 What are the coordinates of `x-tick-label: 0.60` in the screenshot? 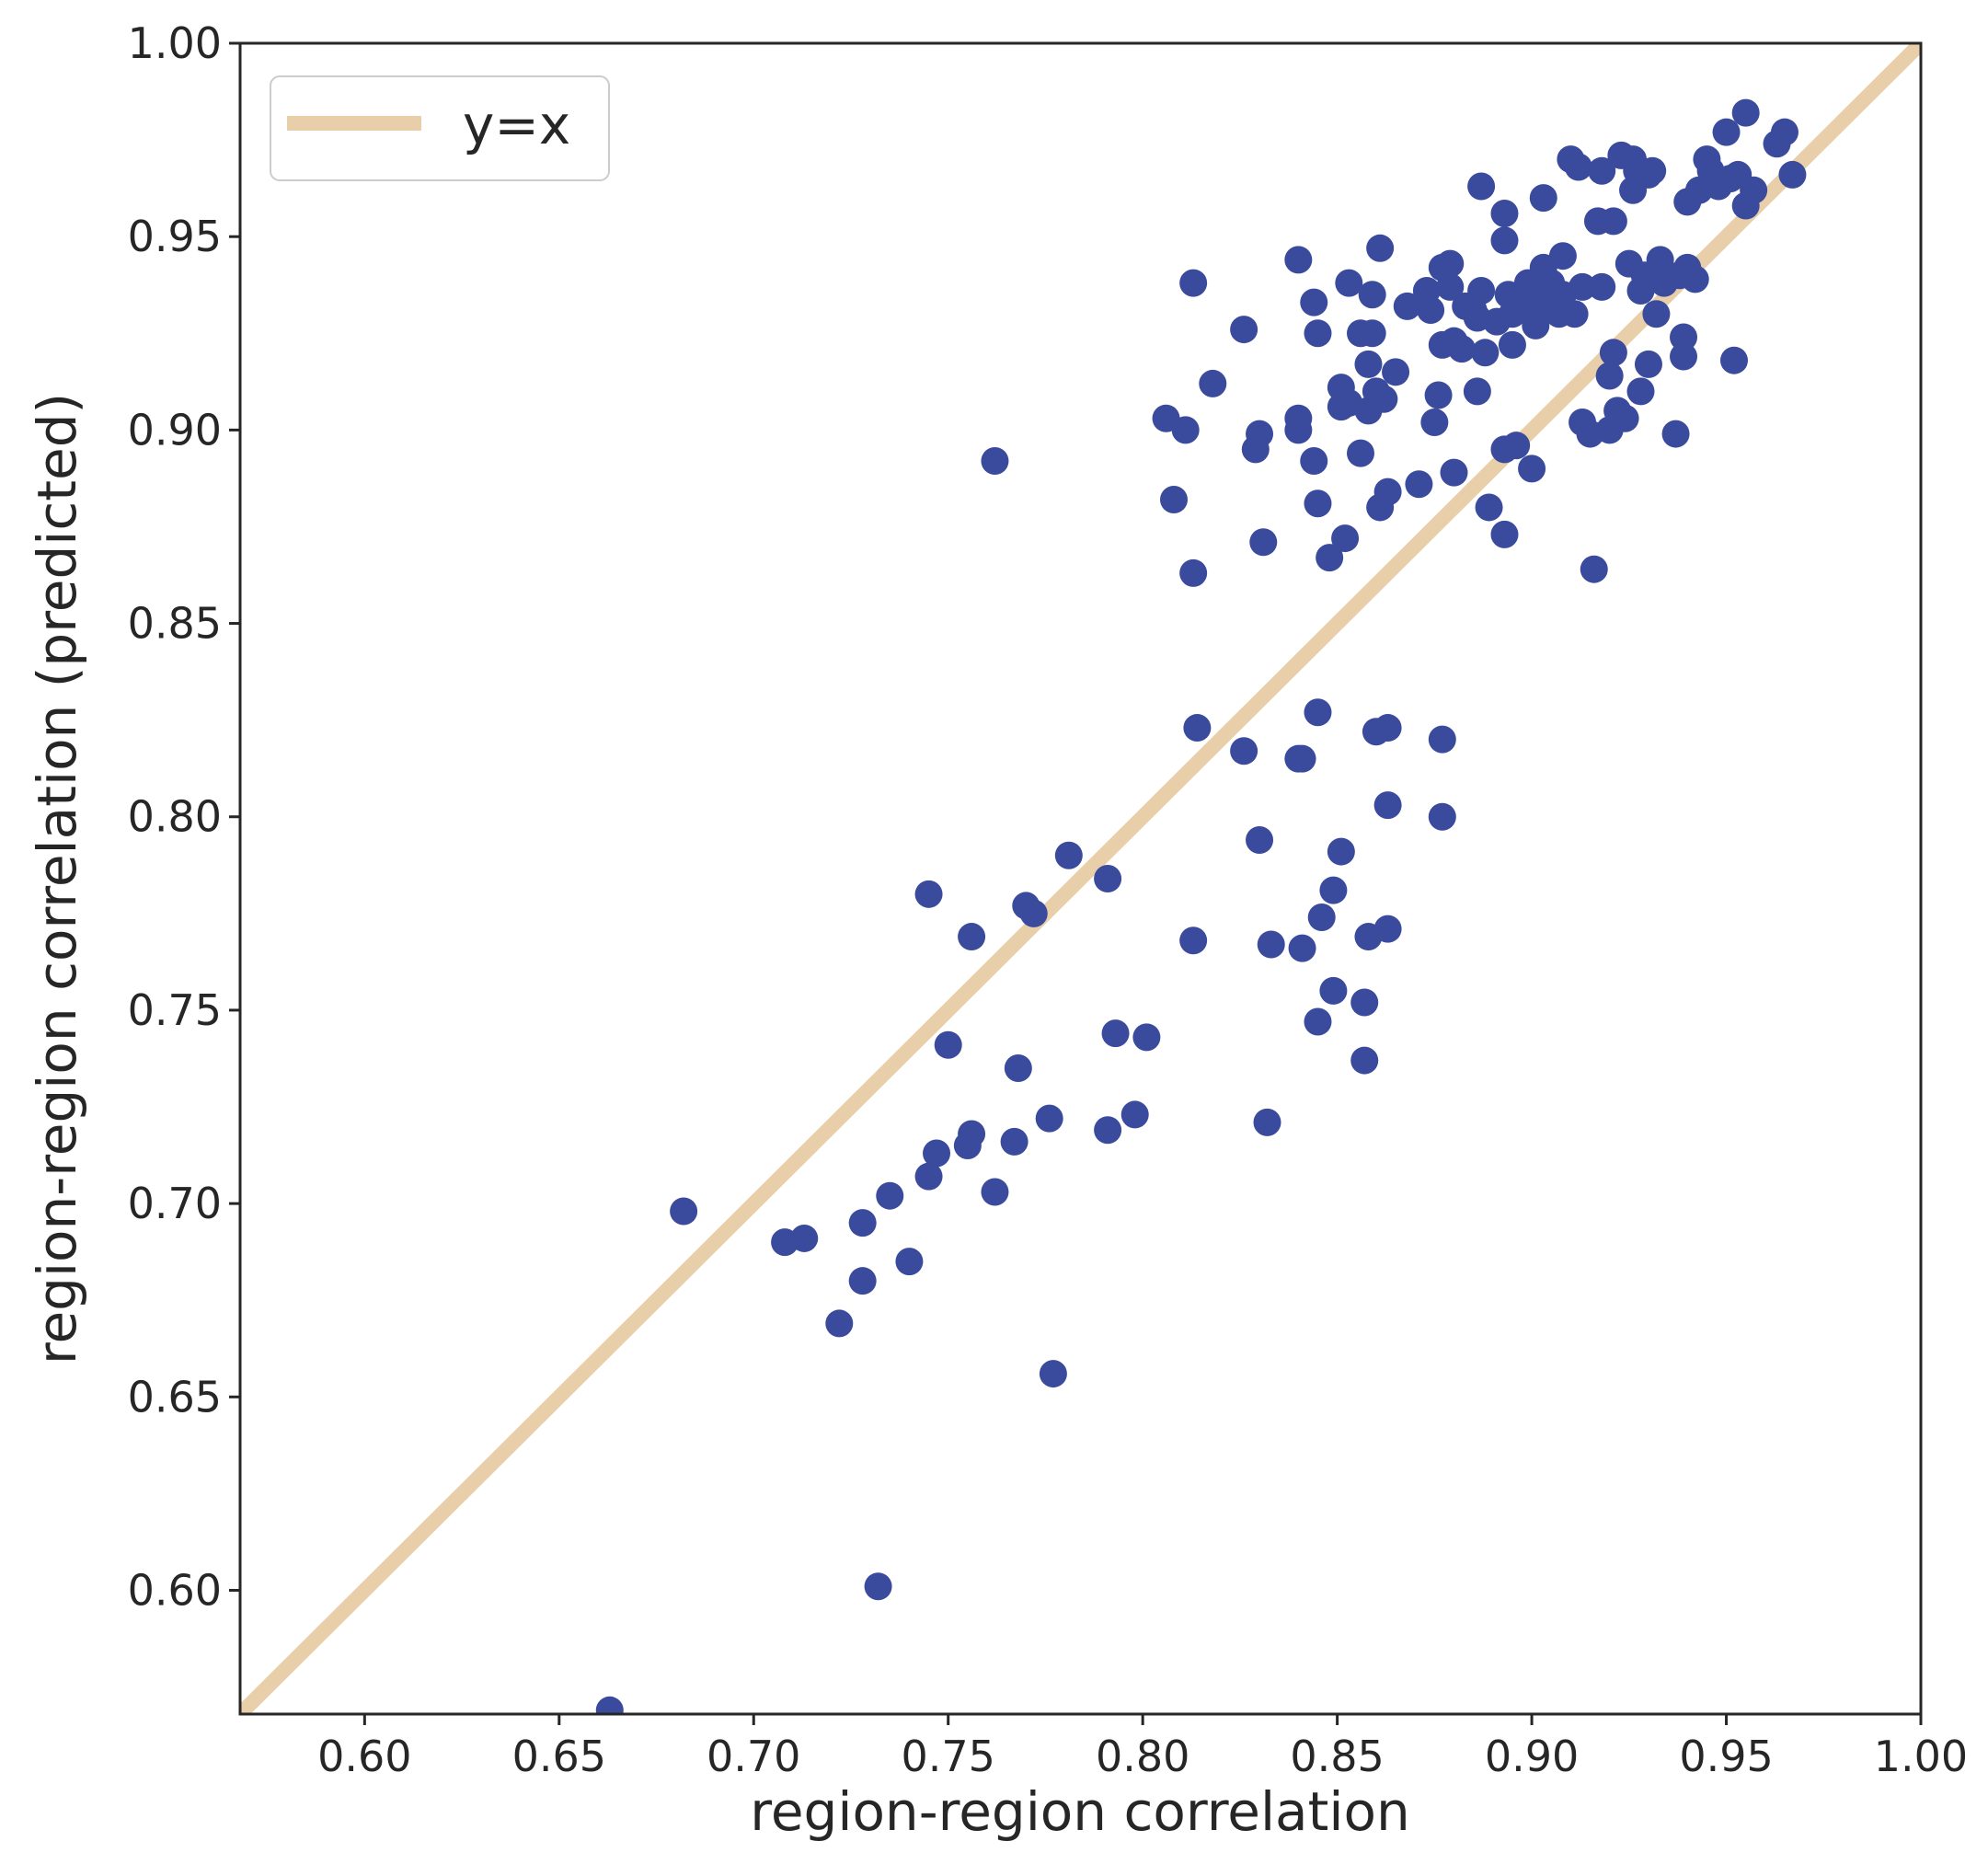 It's located at (364, 1756).